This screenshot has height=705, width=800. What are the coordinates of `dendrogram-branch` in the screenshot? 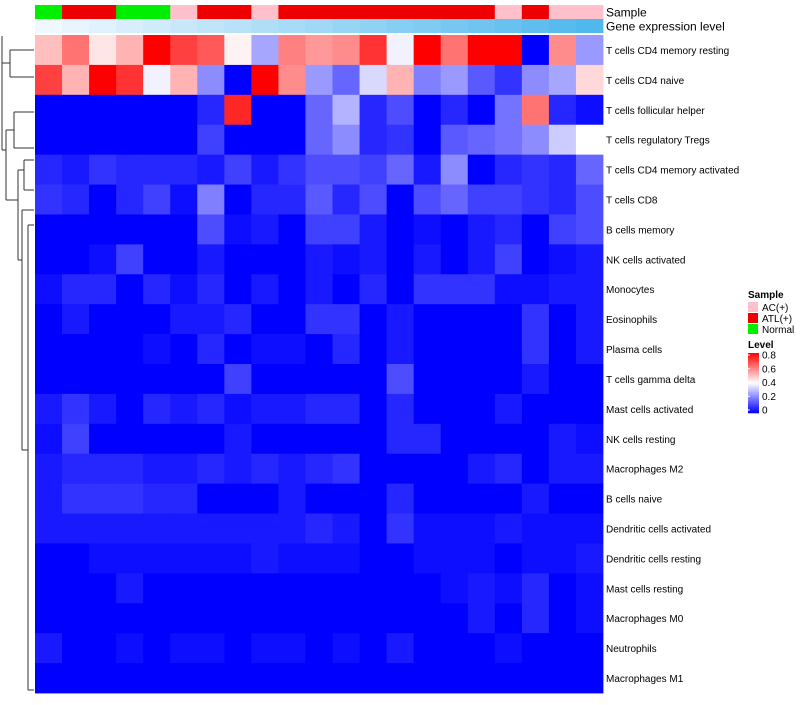 It's located at (18, 63).